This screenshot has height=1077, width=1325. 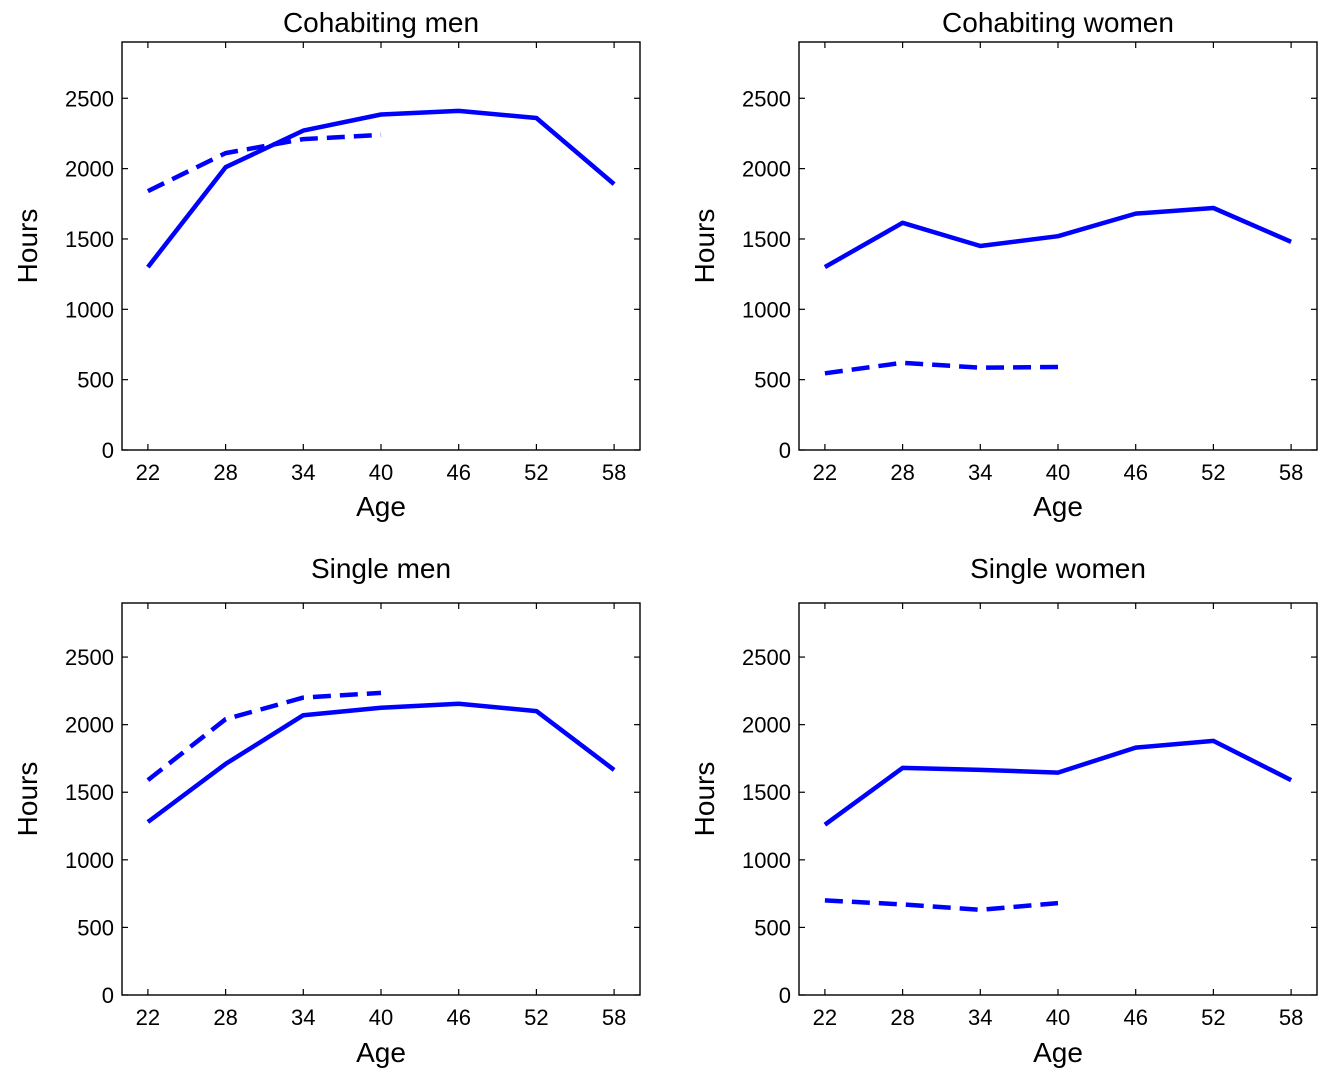 I want to click on panel-title: Cohabiting men, so click(x=381, y=22).